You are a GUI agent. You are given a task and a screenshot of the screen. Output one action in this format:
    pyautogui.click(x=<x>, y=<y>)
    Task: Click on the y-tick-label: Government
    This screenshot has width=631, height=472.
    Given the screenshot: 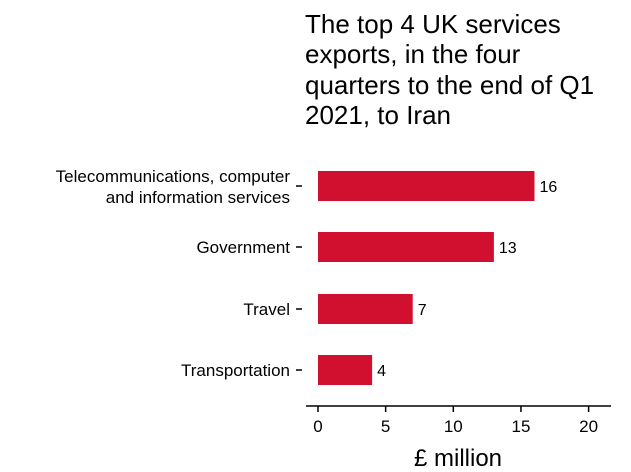 What is the action you would take?
    pyautogui.click(x=243, y=247)
    